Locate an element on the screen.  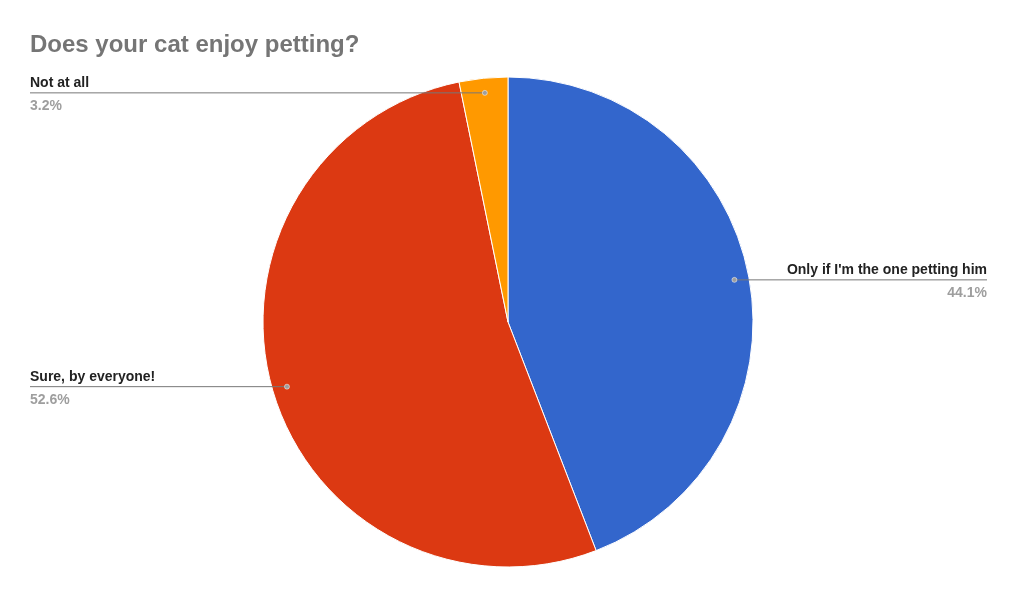
data-label: 44.1% is located at coordinates (967, 291).